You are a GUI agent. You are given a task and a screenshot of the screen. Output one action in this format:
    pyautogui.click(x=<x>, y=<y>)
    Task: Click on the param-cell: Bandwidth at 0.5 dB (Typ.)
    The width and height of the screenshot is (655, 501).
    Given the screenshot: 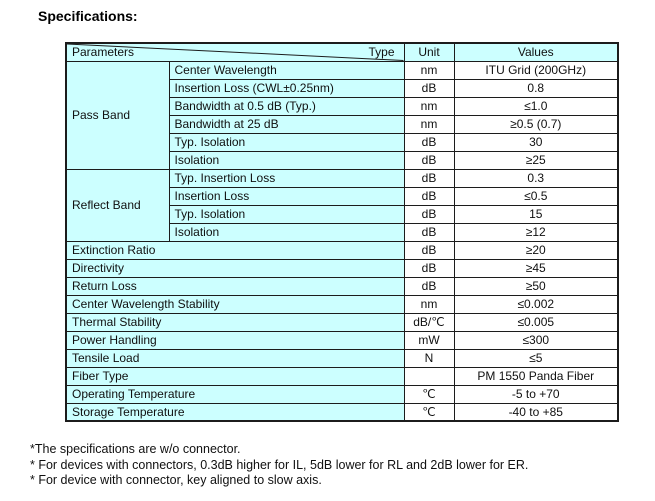 What is the action you would take?
    pyautogui.click(x=286, y=106)
    